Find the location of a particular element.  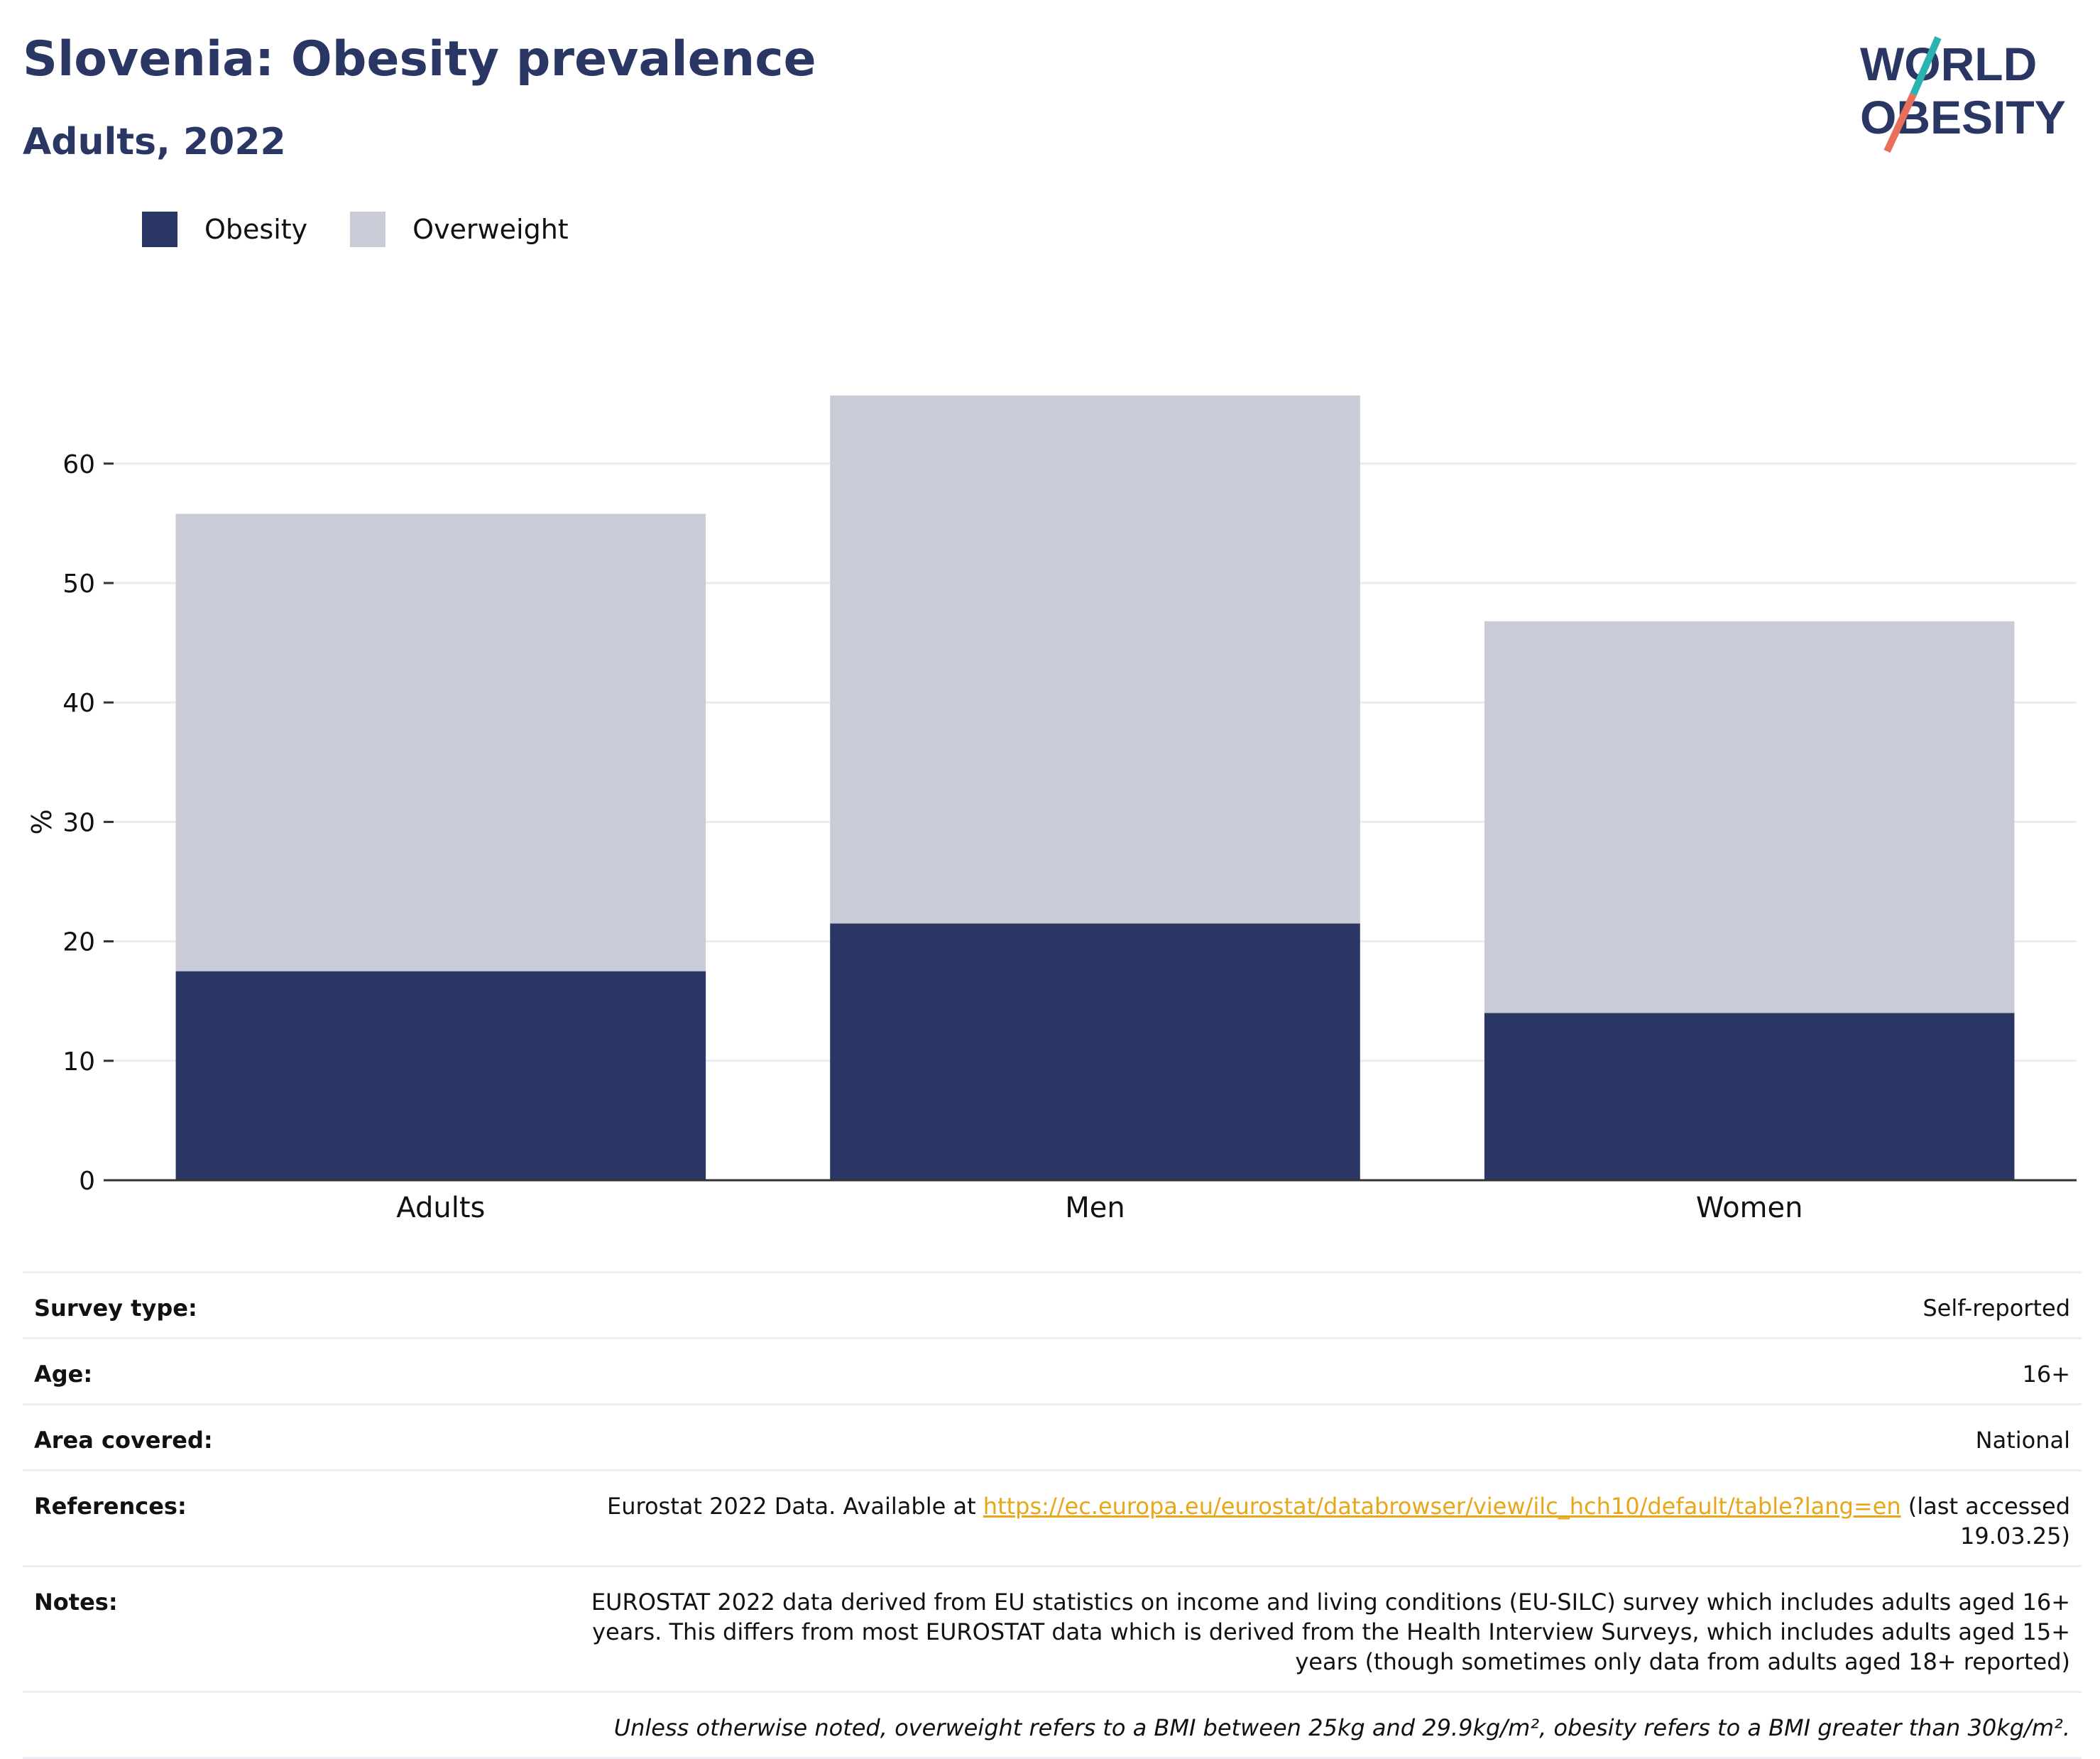

chart-subtitle: Adults, 2022 is located at coordinates (154, 142).